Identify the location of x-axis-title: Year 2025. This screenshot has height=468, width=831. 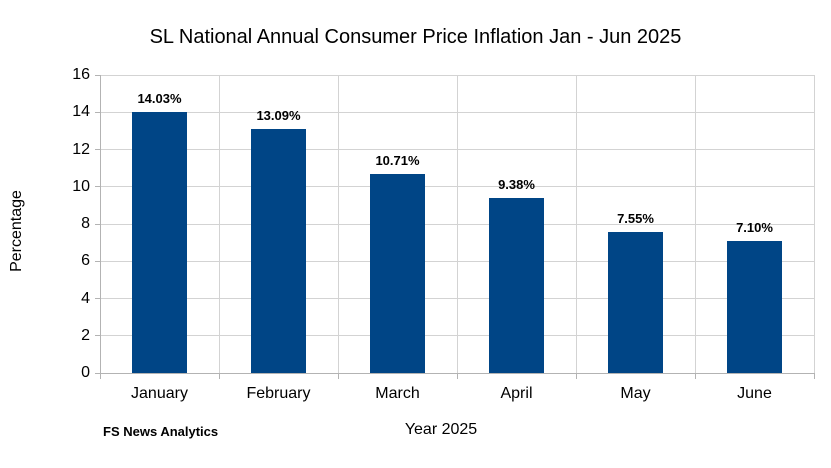
(441, 429).